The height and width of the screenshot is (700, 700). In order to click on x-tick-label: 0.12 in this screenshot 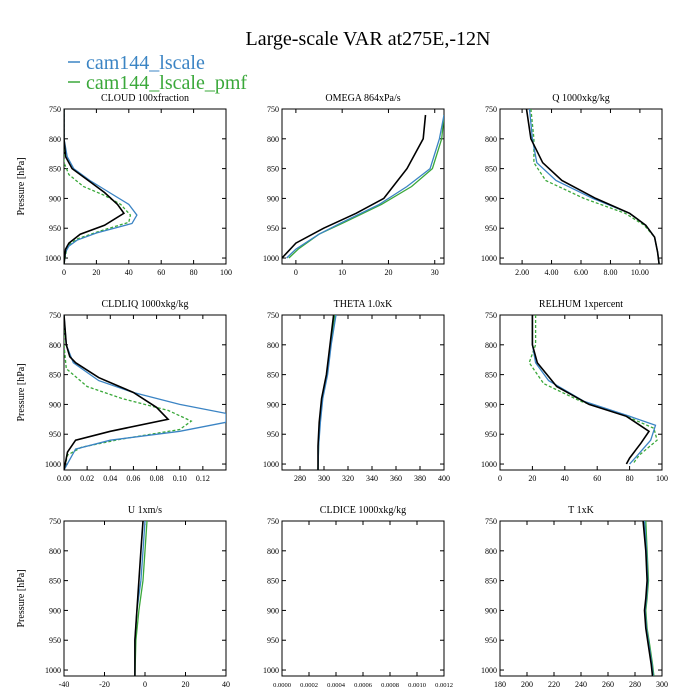, I will do `click(203, 478)`.